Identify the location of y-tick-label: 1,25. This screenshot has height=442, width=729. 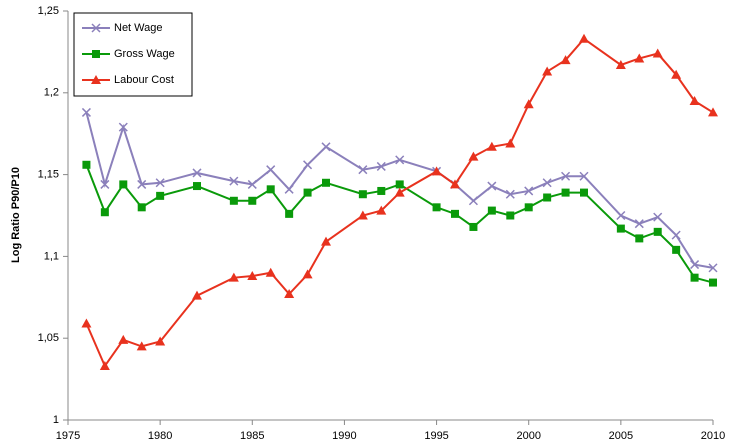
(48, 11).